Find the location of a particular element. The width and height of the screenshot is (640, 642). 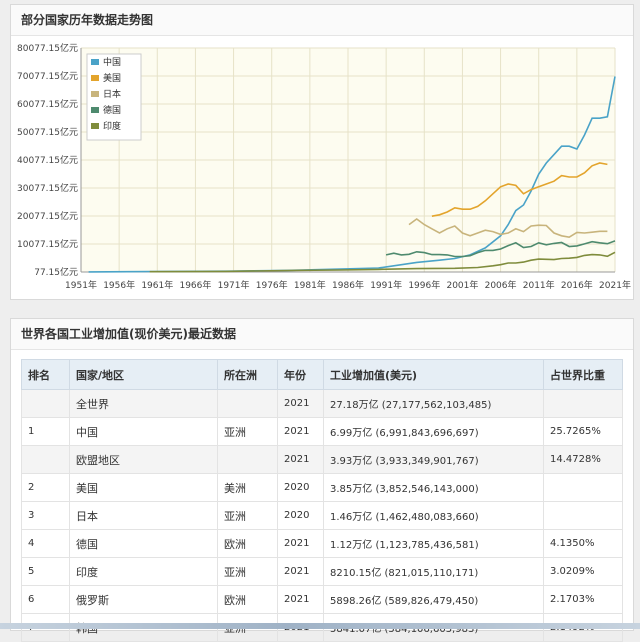

col-share: 占世界比重 is located at coordinates (583, 374).